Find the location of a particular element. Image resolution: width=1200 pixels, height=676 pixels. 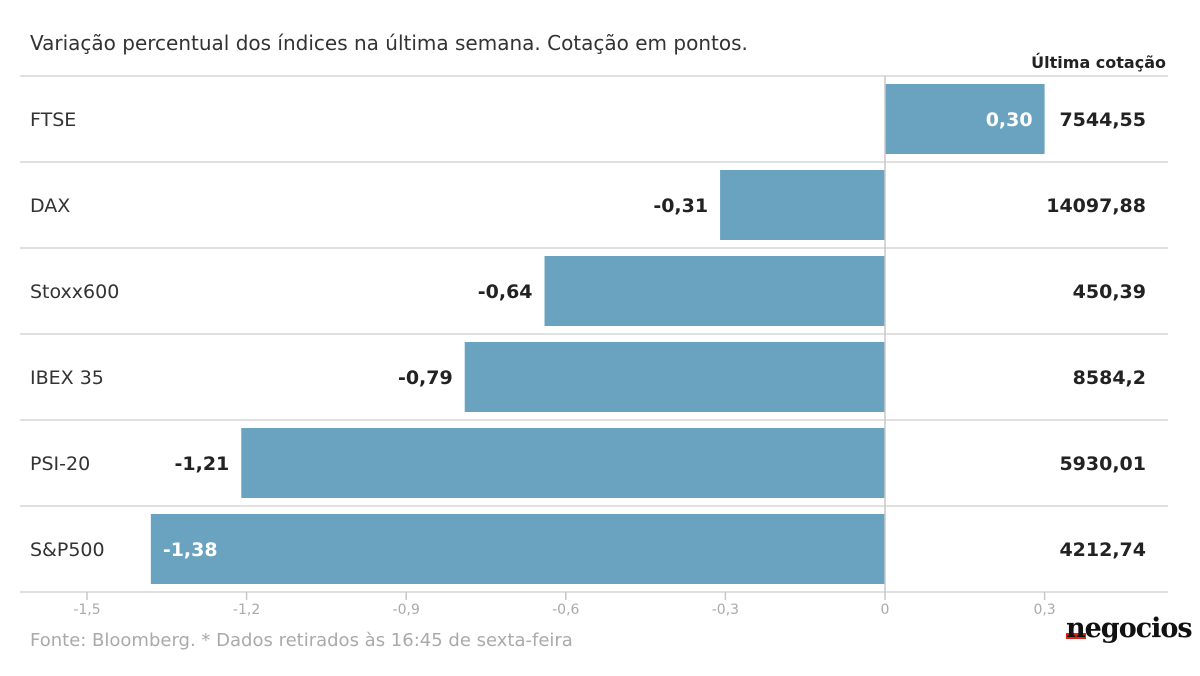

category-label: S&P500 is located at coordinates (67, 550).